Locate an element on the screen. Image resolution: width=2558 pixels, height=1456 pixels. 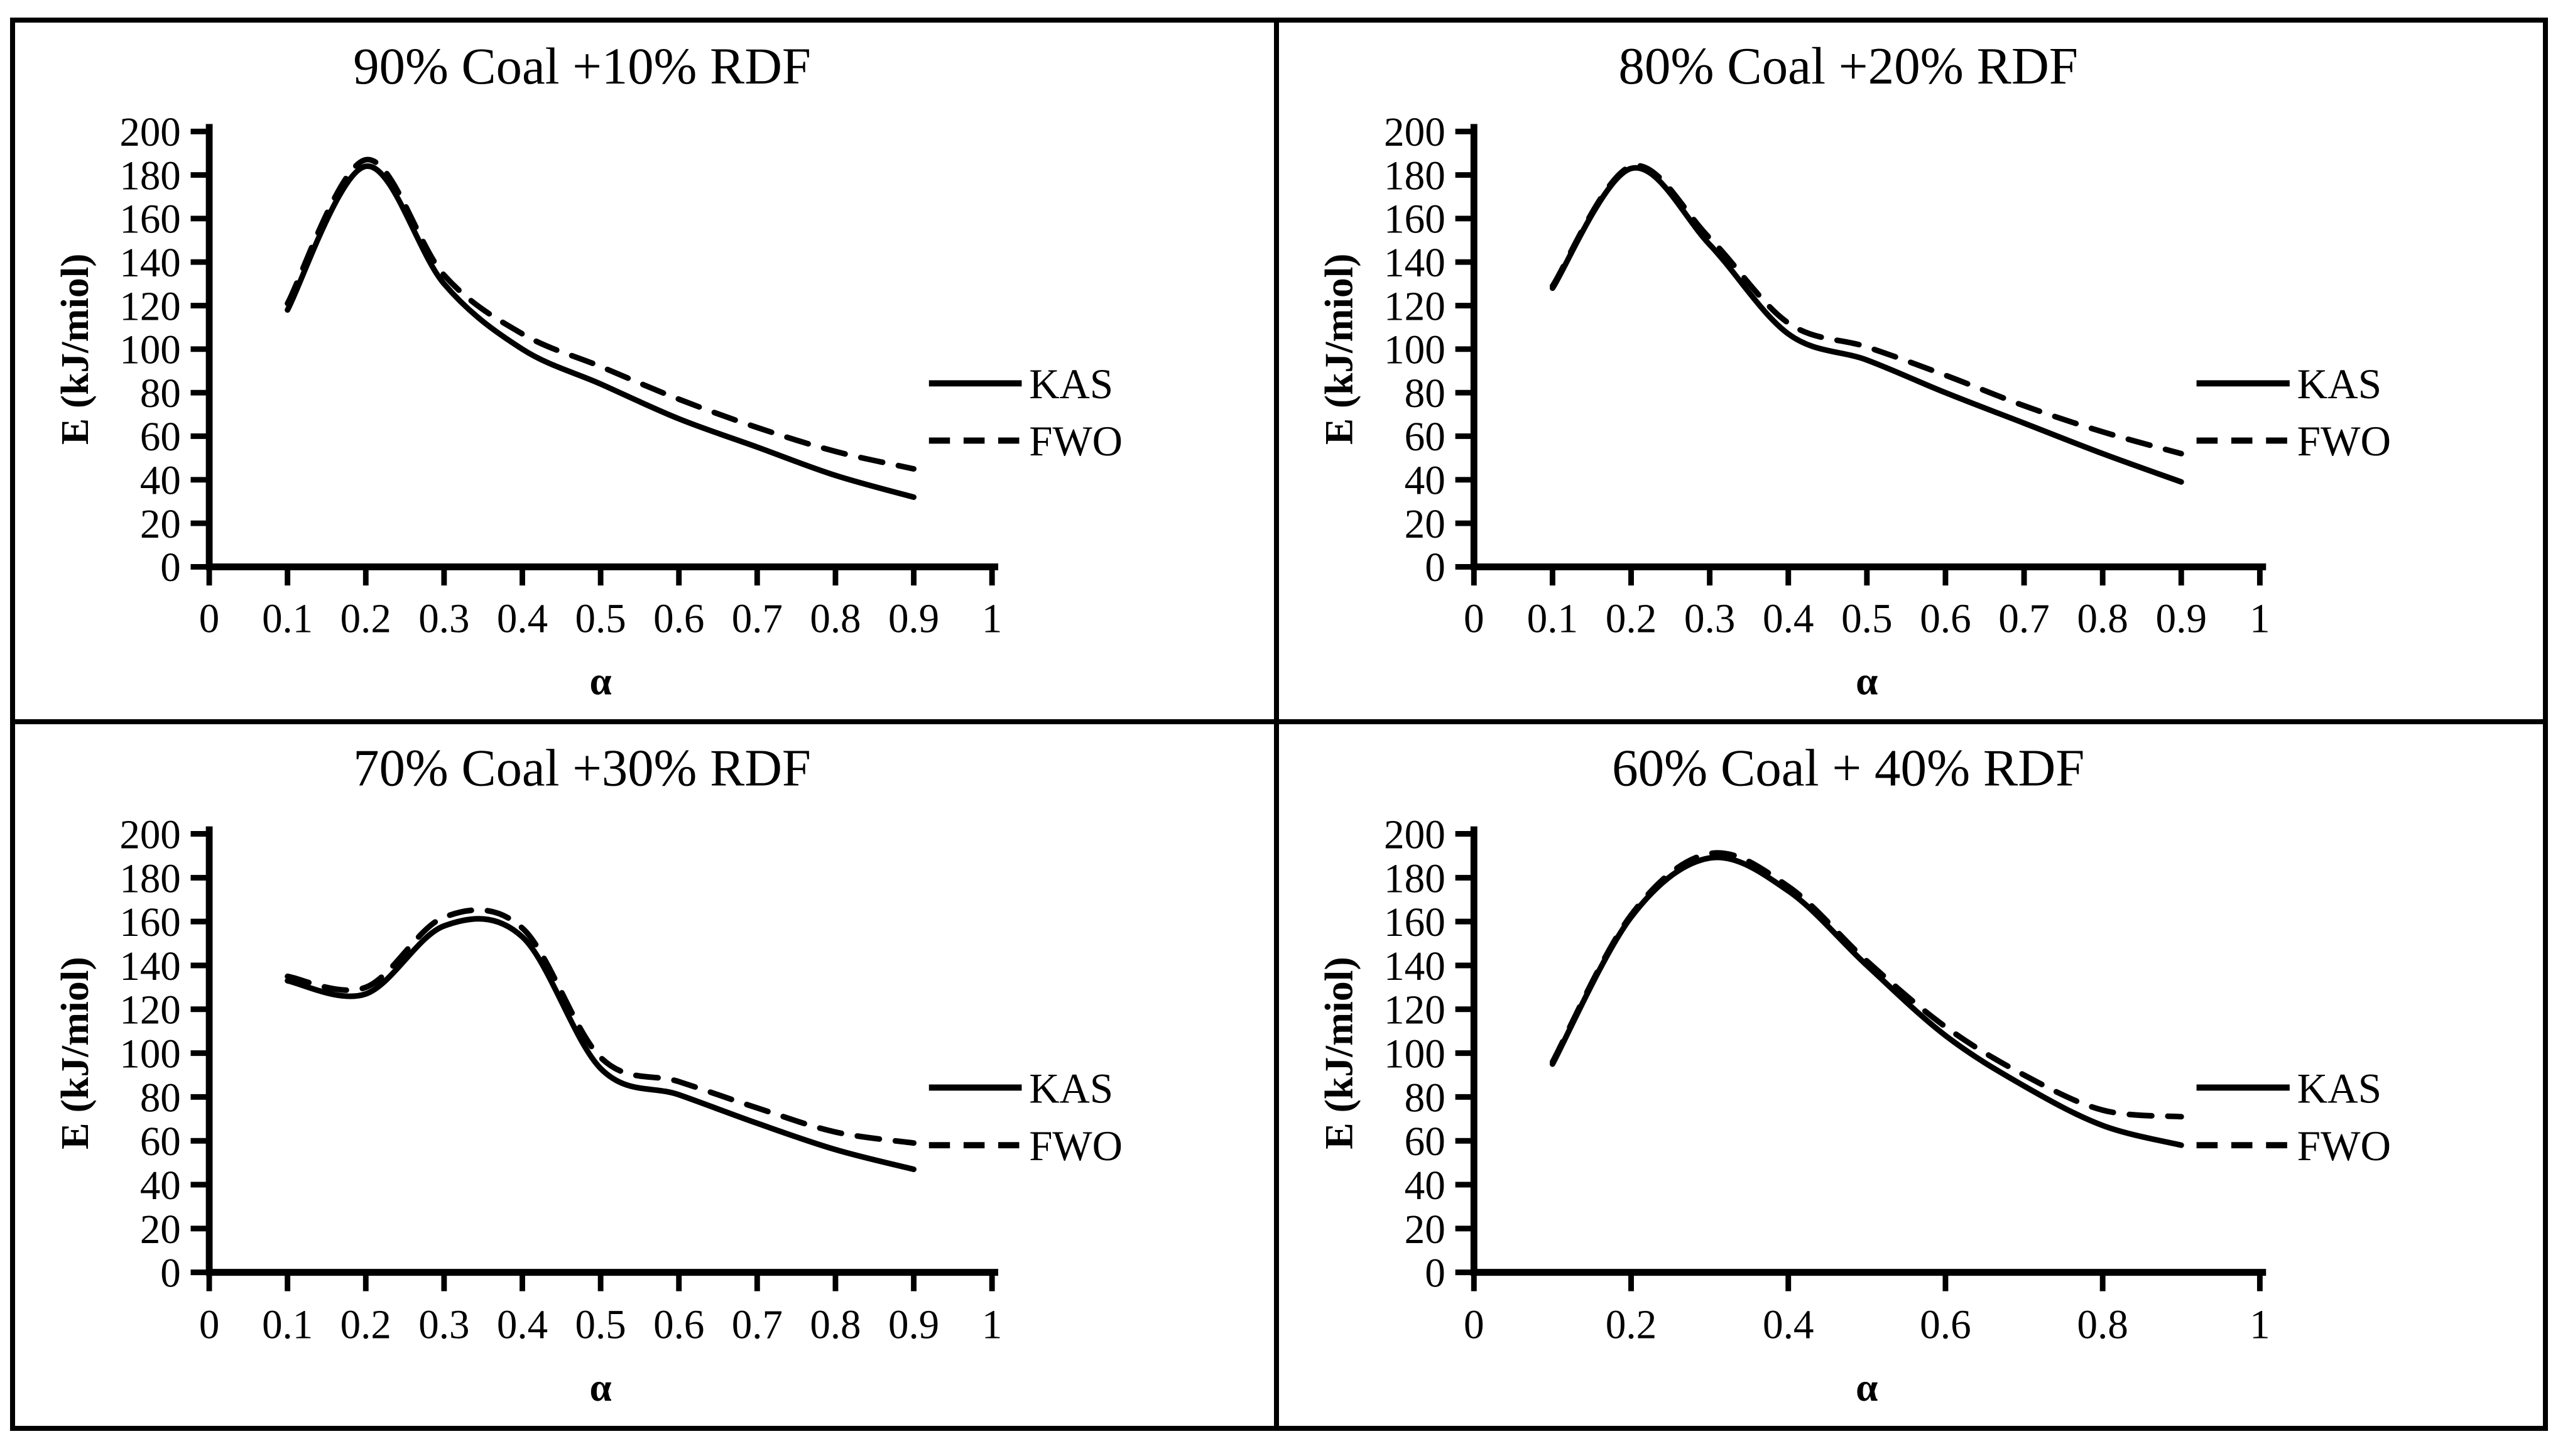
chart-title: 90% Coal +10% RDF is located at coordinates (582, 66).